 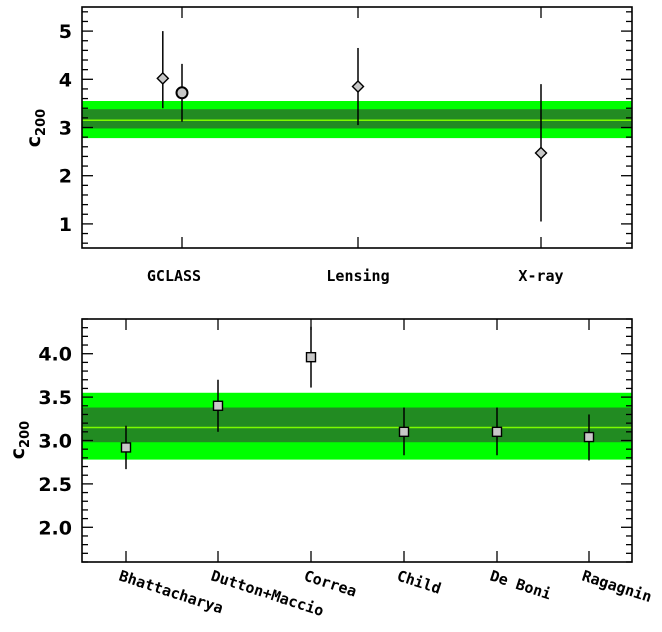 I want to click on panel2-category-label: Bhattacharya, so click(x=171, y=592).